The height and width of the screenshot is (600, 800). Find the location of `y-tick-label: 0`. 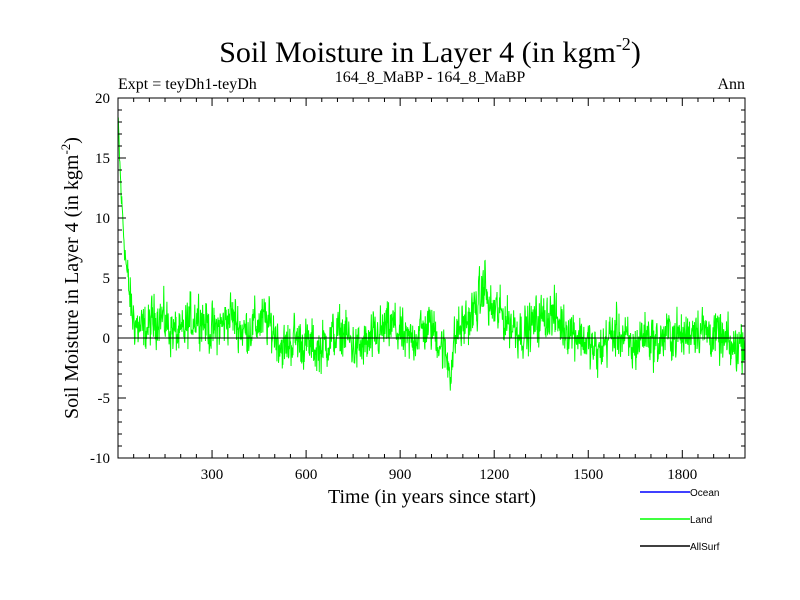

y-tick-label: 0 is located at coordinates (107, 339).